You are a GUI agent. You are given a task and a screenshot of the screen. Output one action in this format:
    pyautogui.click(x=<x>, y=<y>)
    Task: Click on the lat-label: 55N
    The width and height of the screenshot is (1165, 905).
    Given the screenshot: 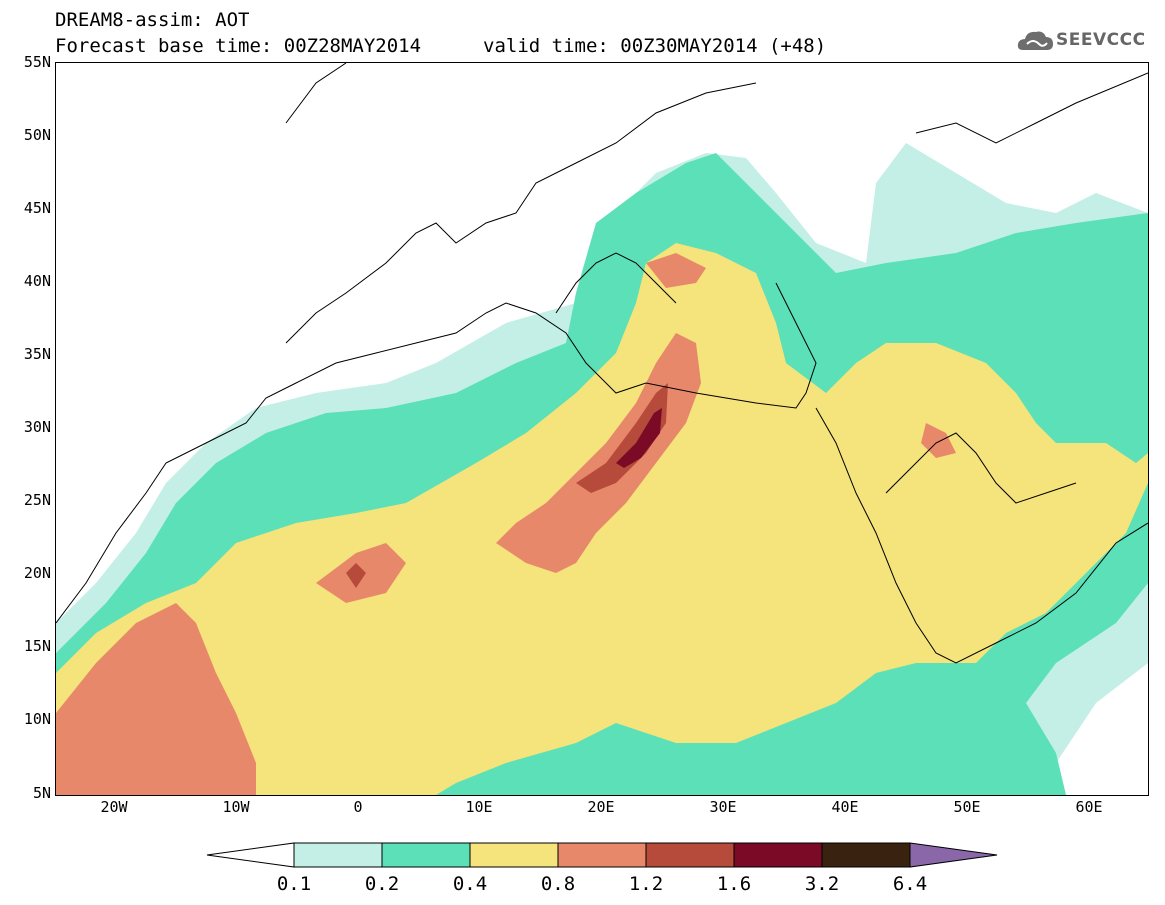 What is the action you would take?
    pyautogui.click(x=37, y=62)
    